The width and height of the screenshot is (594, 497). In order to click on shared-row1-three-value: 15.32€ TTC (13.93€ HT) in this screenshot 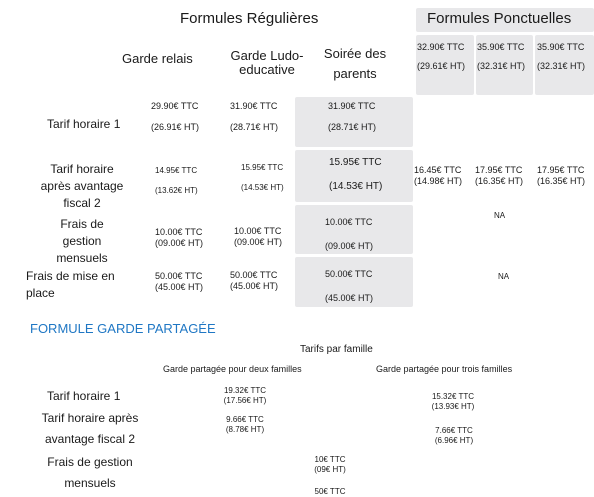, I will do `click(453, 402)`.